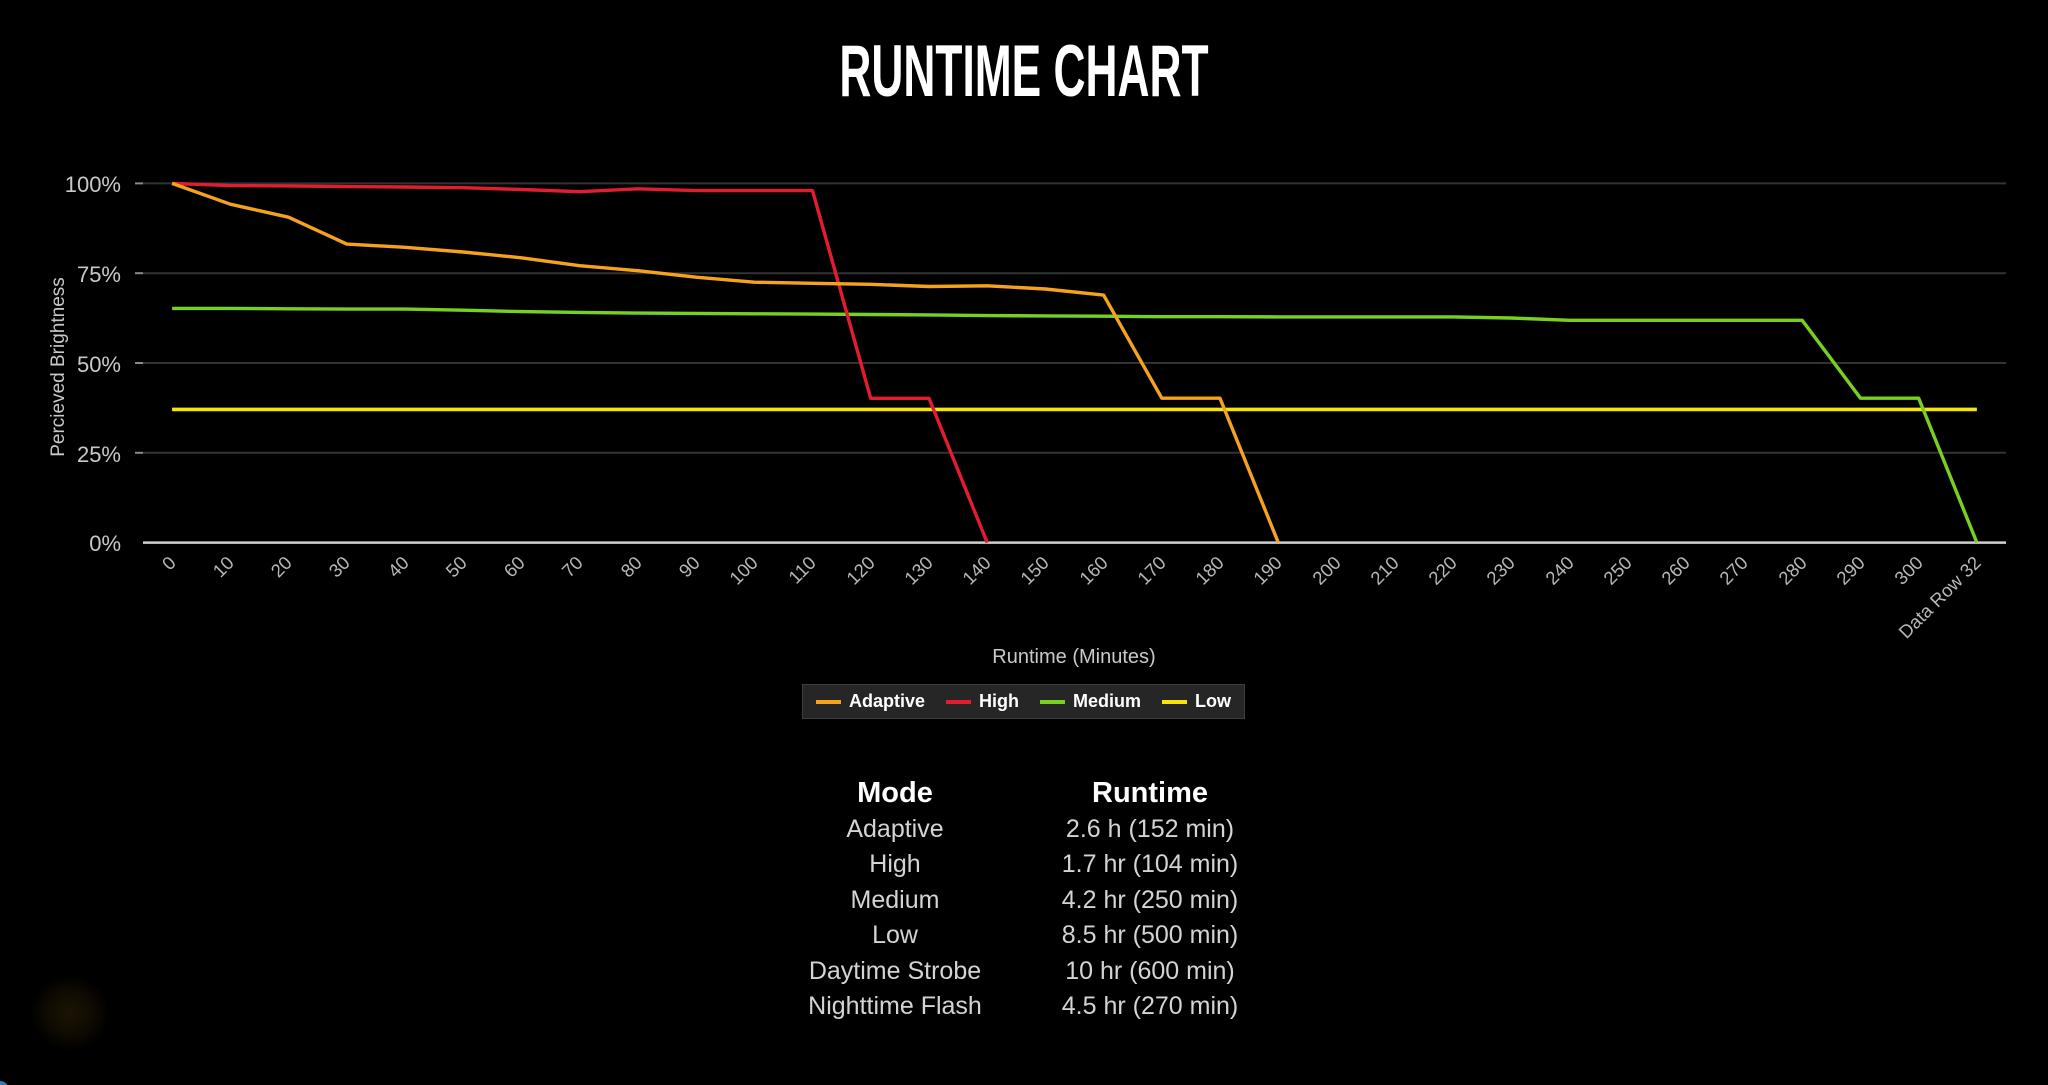 This screenshot has height=1085, width=2048. What do you see at coordinates (105, 543) in the screenshot?
I see `svg-text: 0%` at bounding box center [105, 543].